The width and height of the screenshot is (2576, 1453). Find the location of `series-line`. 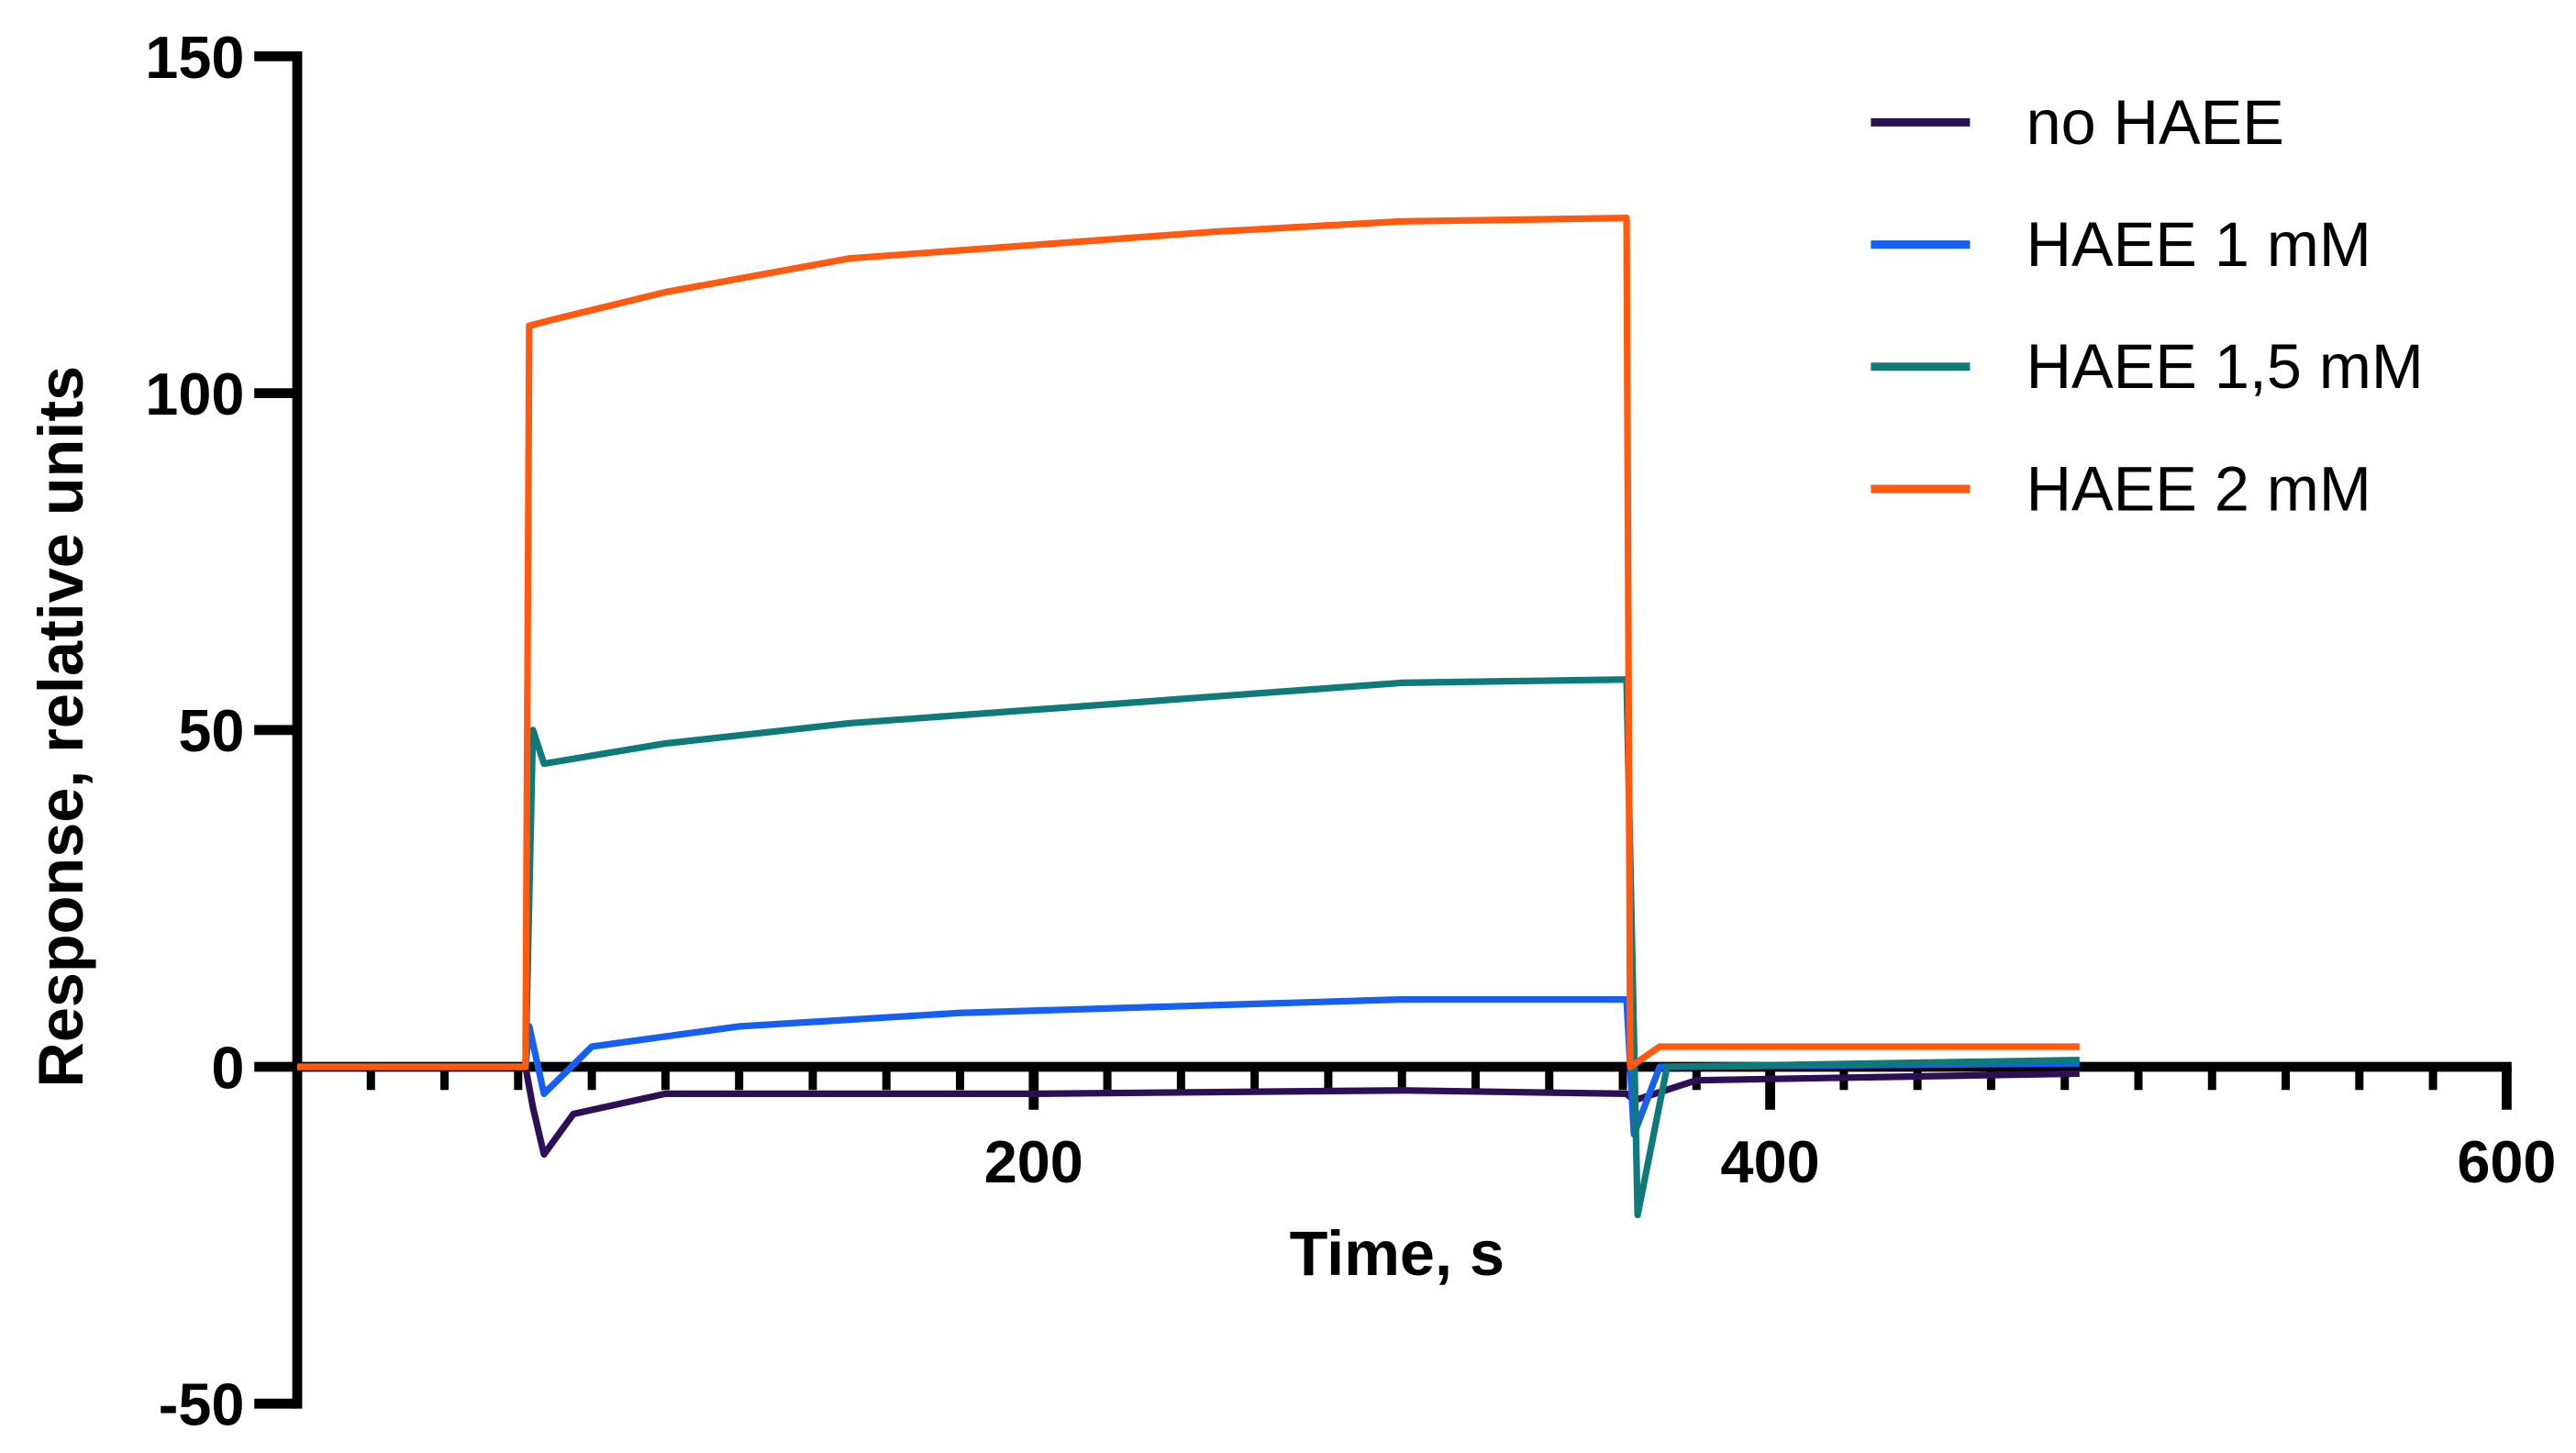

series-line is located at coordinates (1188, 1111).